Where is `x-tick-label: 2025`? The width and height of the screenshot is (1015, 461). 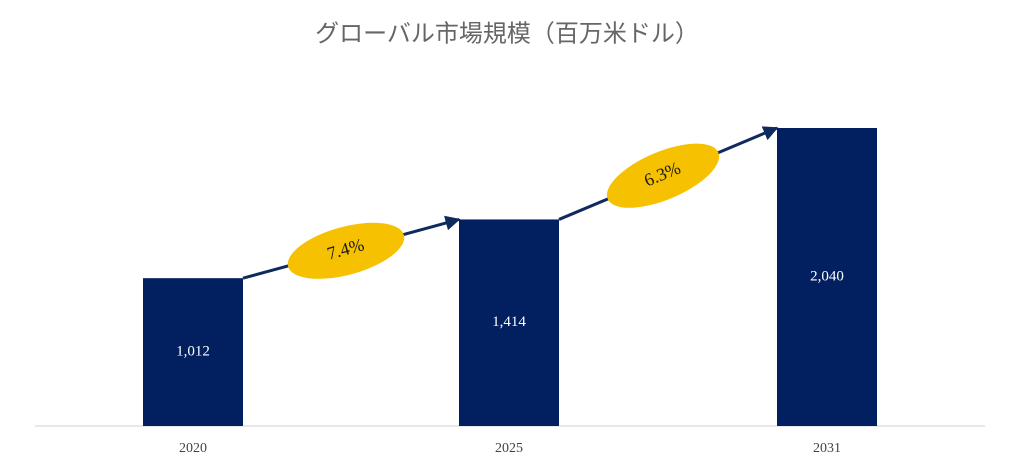
x-tick-label: 2025 is located at coordinates (509, 448).